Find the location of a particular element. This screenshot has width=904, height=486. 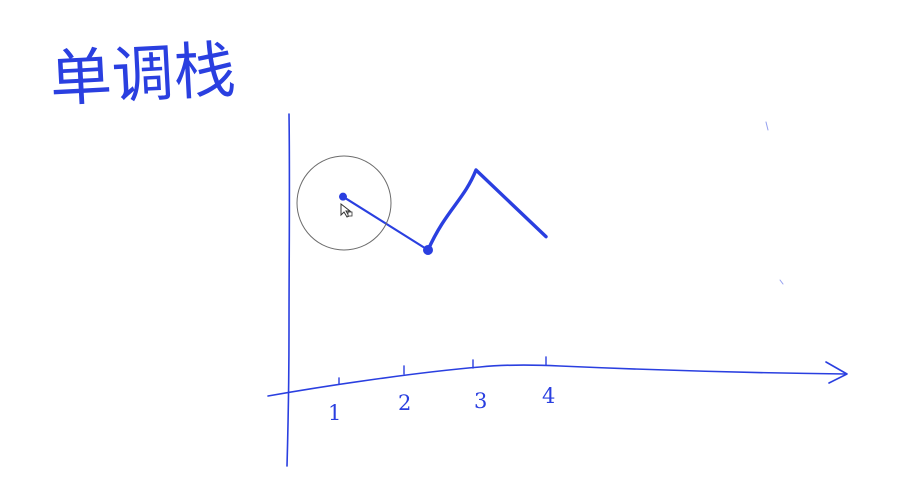

y-axis is located at coordinates (288, 290).